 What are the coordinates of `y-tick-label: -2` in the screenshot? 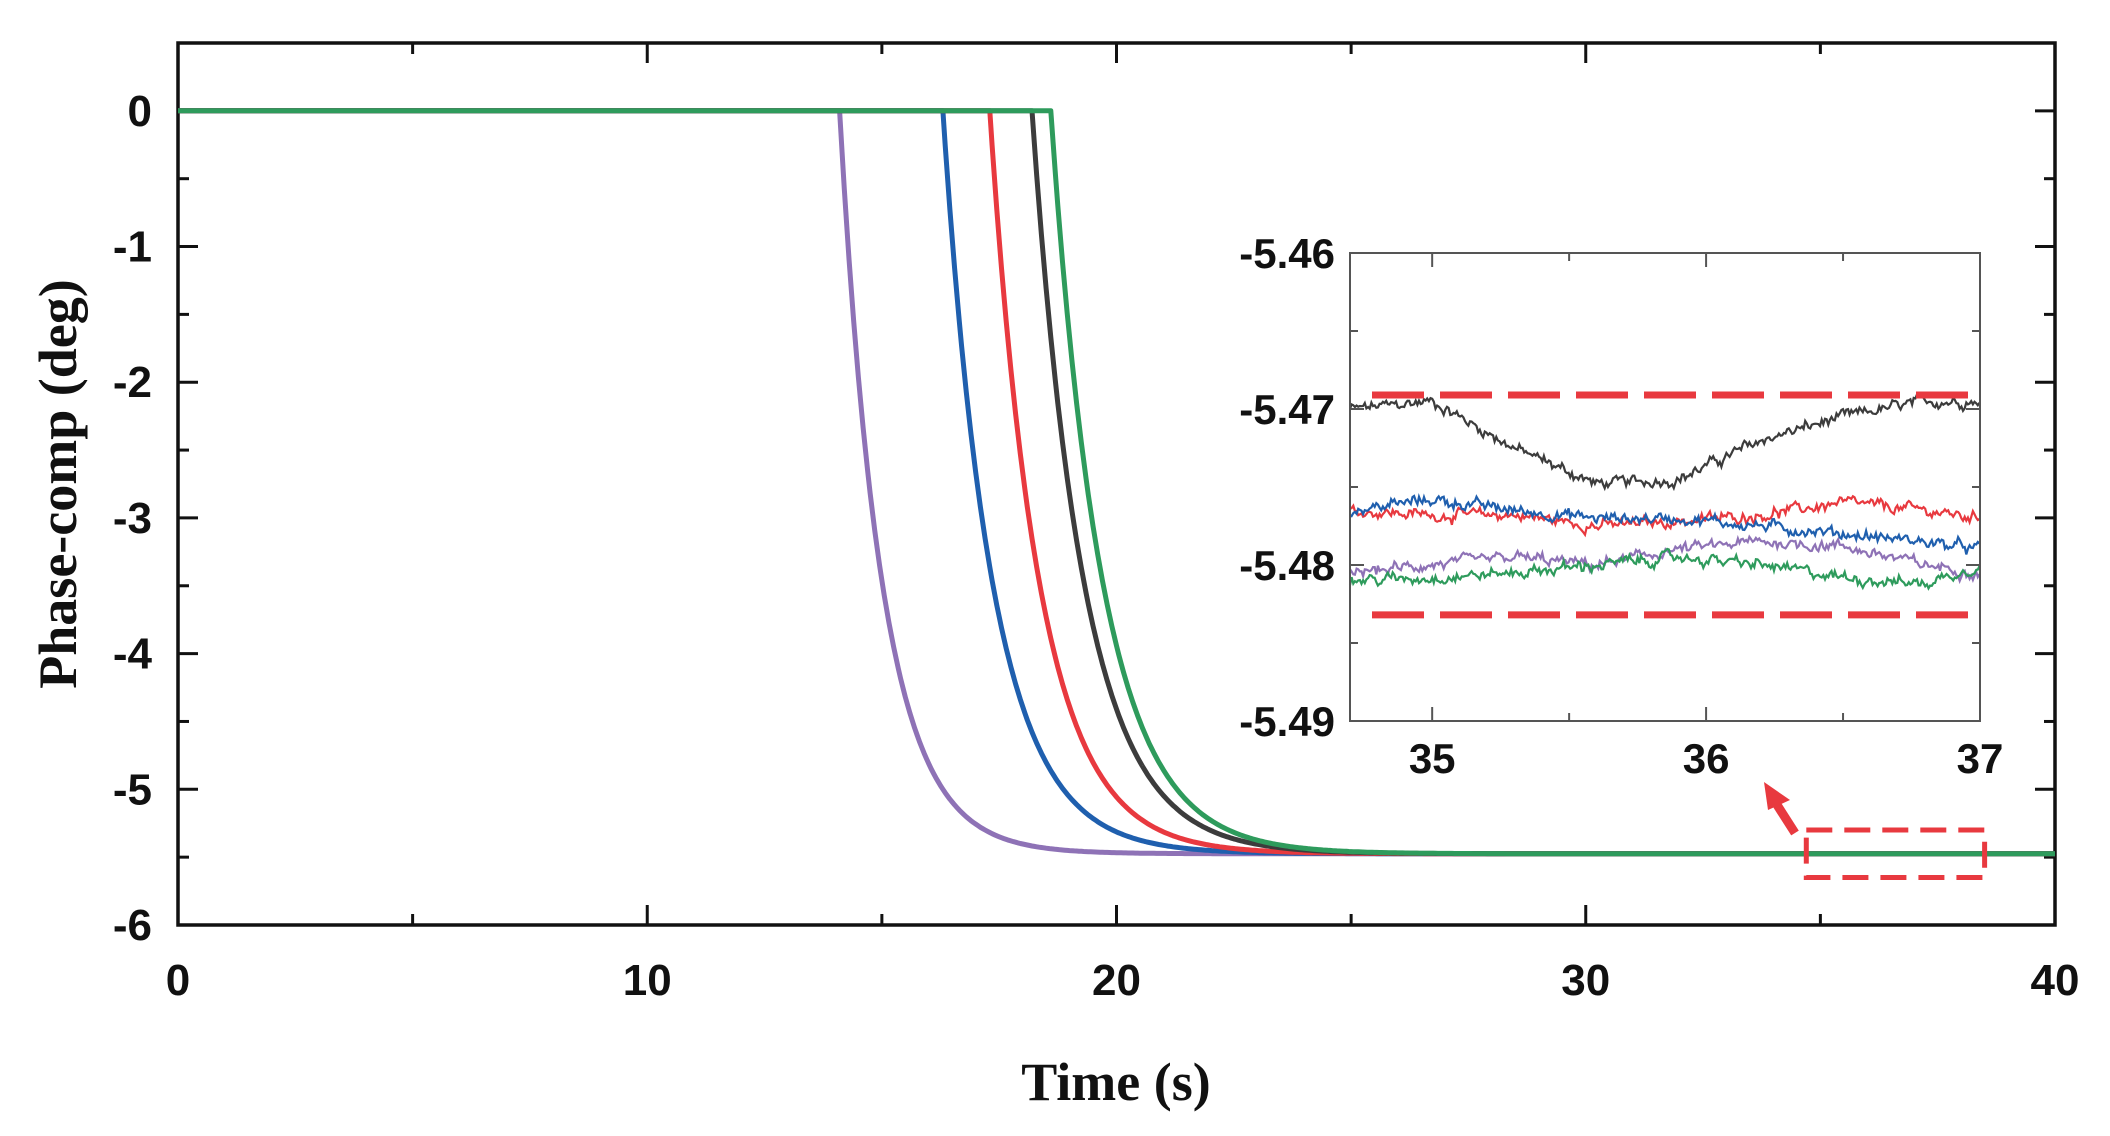 It's located at (132, 382).